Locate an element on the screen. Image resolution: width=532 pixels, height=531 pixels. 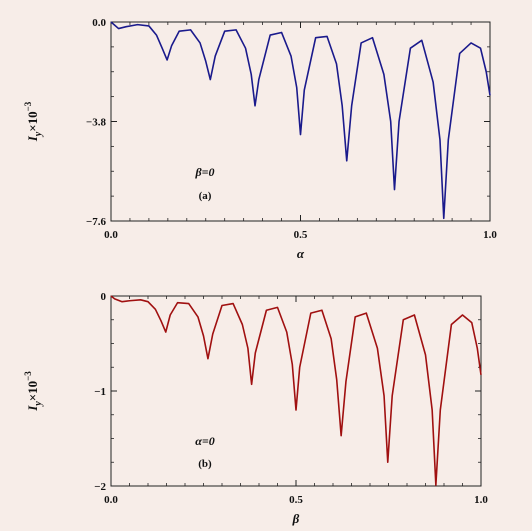
x-axis-label: β is located at coordinates (296, 518).